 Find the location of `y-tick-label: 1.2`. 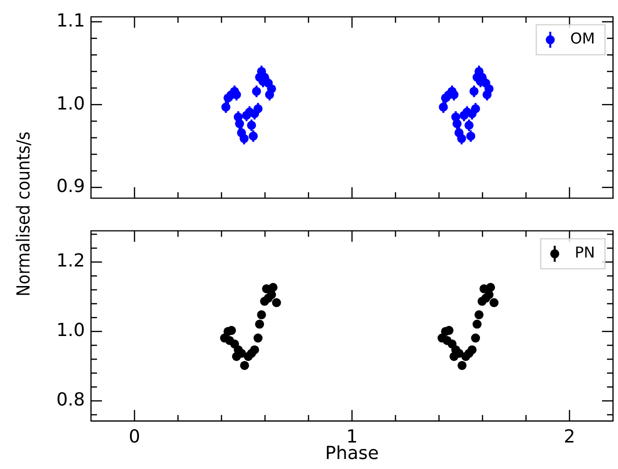

y-tick-label: 1.2 is located at coordinates (70, 261).